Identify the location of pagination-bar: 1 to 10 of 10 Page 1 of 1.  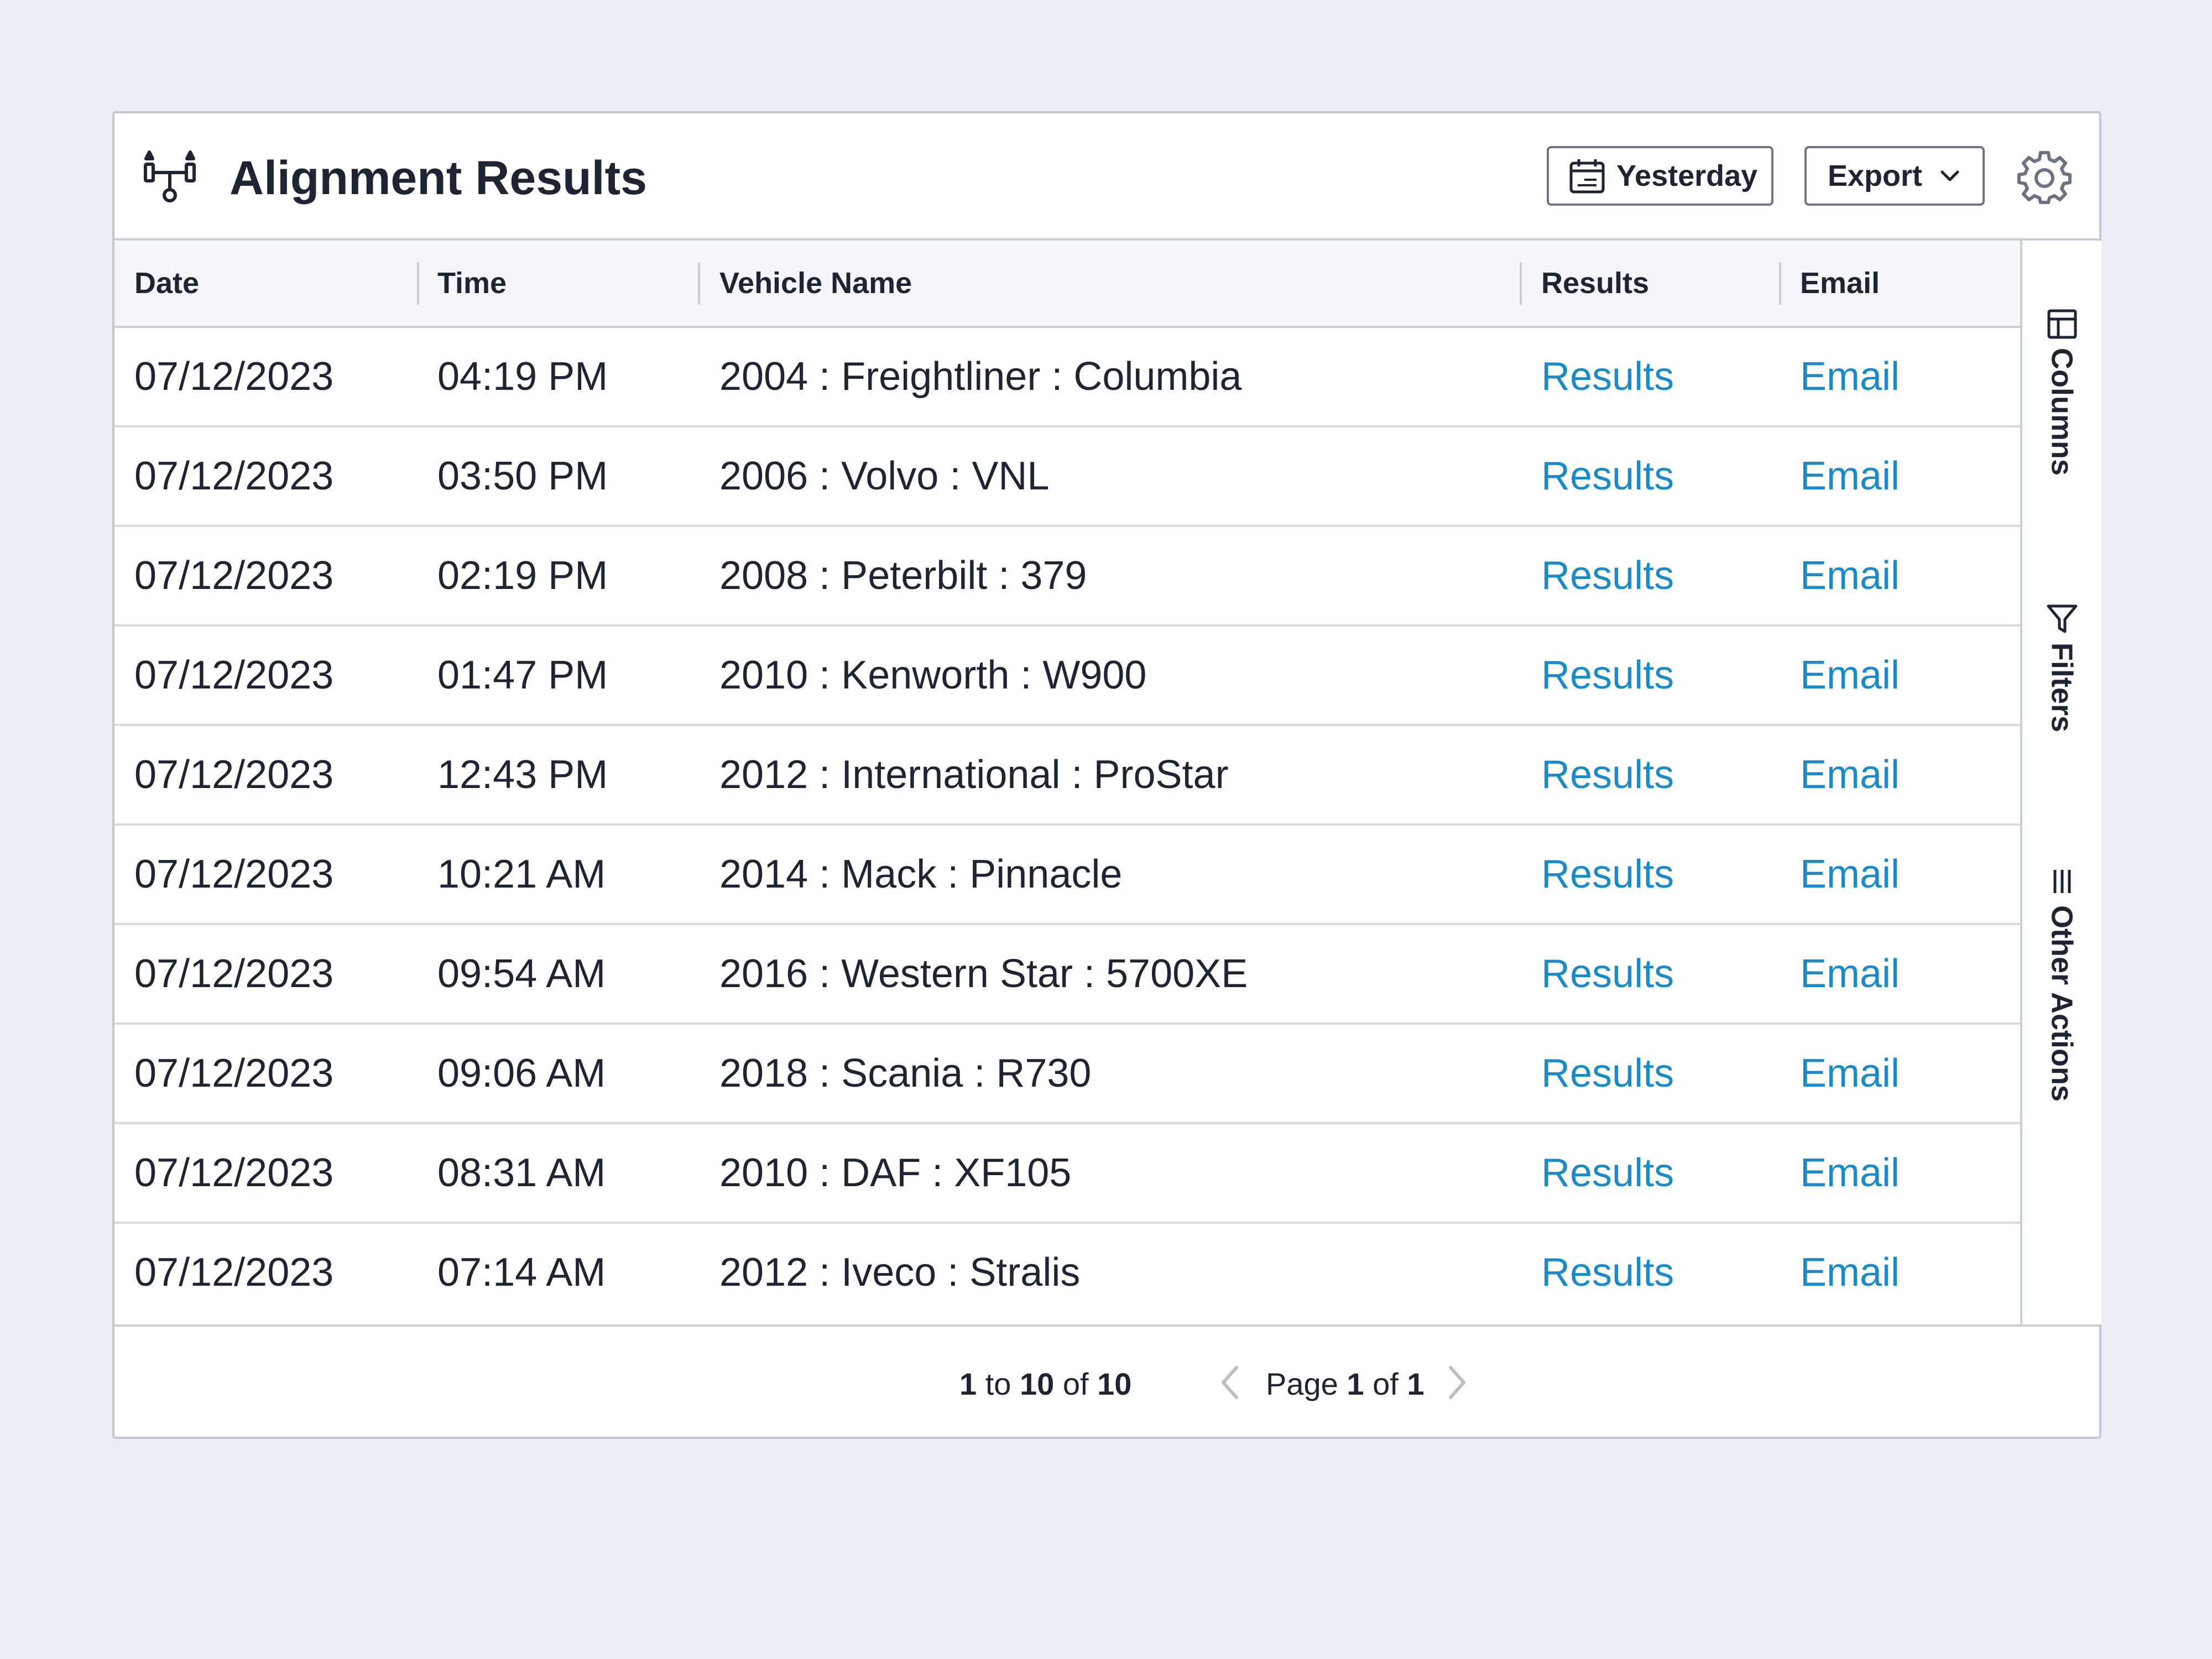
(1107, 1381).